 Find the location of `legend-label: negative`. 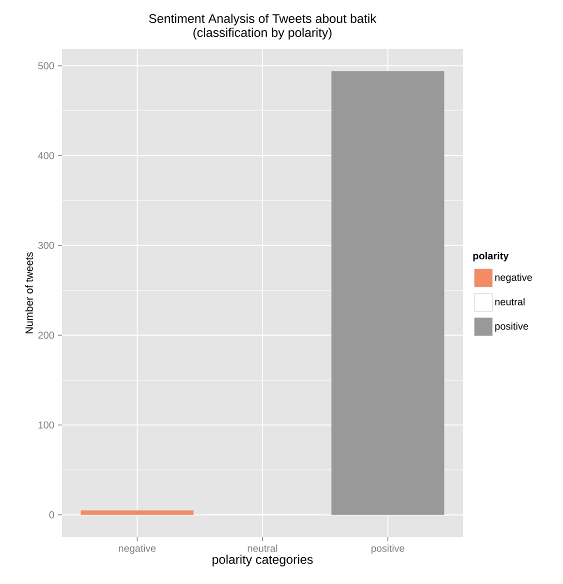

legend-label: negative is located at coordinates (513, 278).